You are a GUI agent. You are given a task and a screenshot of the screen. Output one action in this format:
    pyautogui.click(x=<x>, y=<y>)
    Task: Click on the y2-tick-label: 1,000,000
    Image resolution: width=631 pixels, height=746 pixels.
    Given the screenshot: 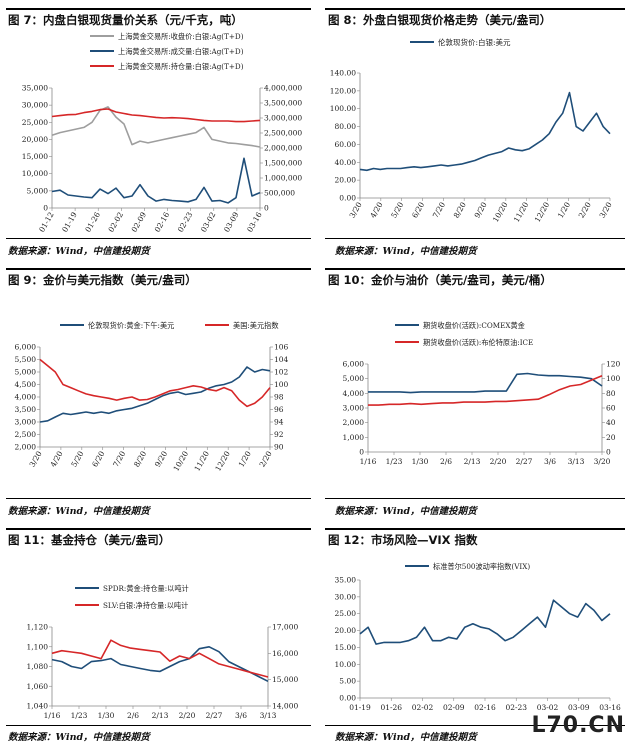 What is the action you would take?
    pyautogui.click(x=283, y=178)
    